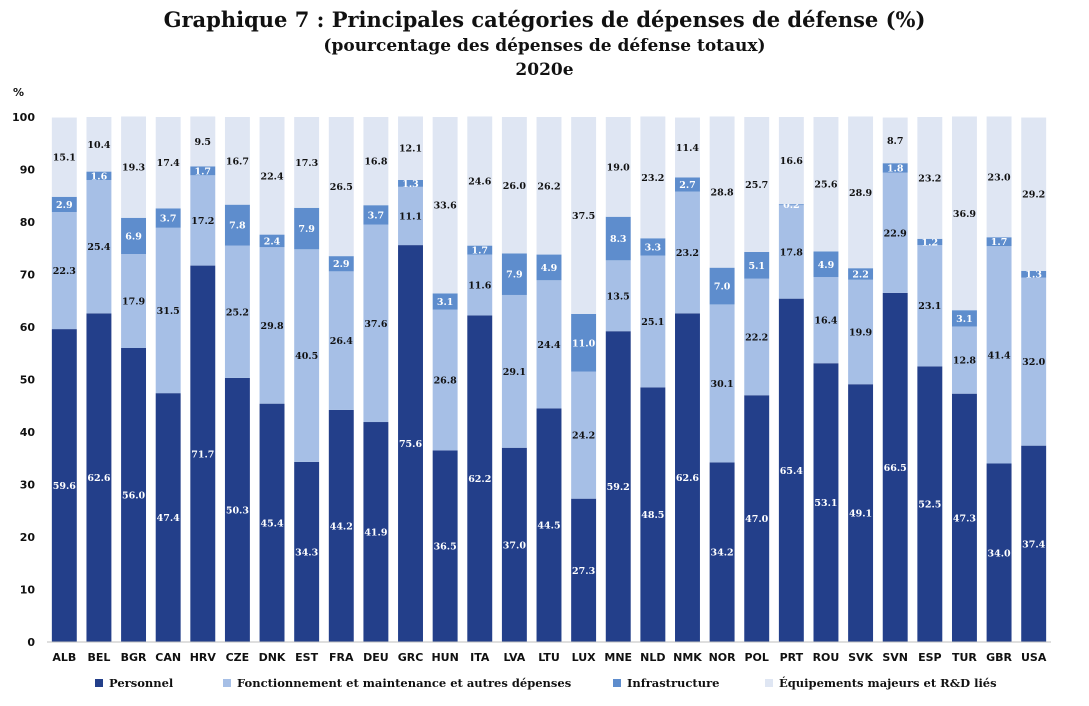 The image size is (1089, 706). What do you see at coordinates (1033, 195) in the screenshot?
I see `data-label: 29.2` at bounding box center [1033, 195].